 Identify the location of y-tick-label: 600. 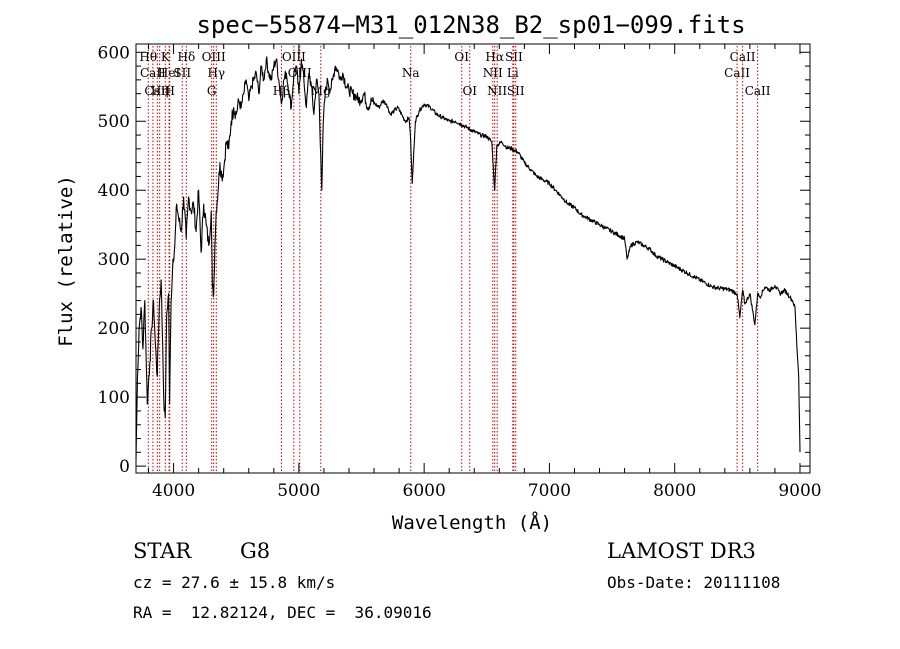
(114, 53).